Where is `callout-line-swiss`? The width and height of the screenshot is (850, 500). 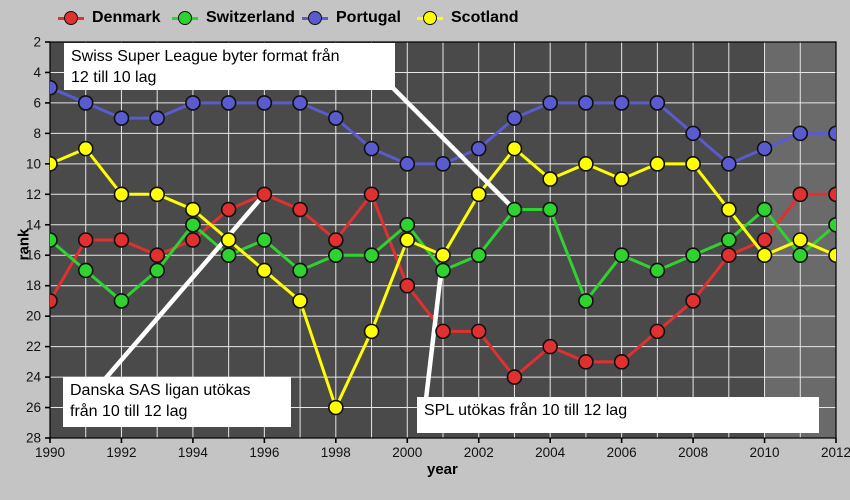
callout-line-swiss is located at coordinates (453, 148).